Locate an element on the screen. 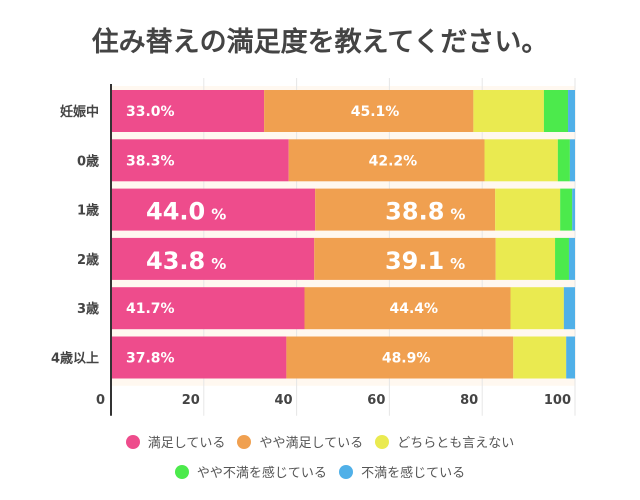  data-label-value: 38.8 is located at coordinates (414, 212).